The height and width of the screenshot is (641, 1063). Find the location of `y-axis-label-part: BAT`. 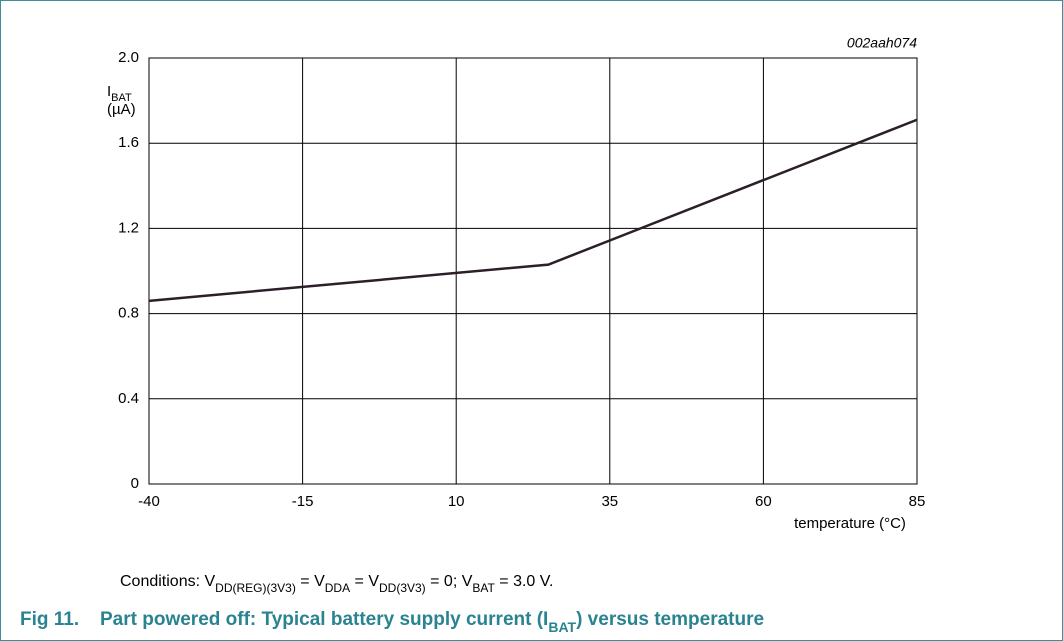

y-axis-label-part: BAT is located at coordinates (121, 98).